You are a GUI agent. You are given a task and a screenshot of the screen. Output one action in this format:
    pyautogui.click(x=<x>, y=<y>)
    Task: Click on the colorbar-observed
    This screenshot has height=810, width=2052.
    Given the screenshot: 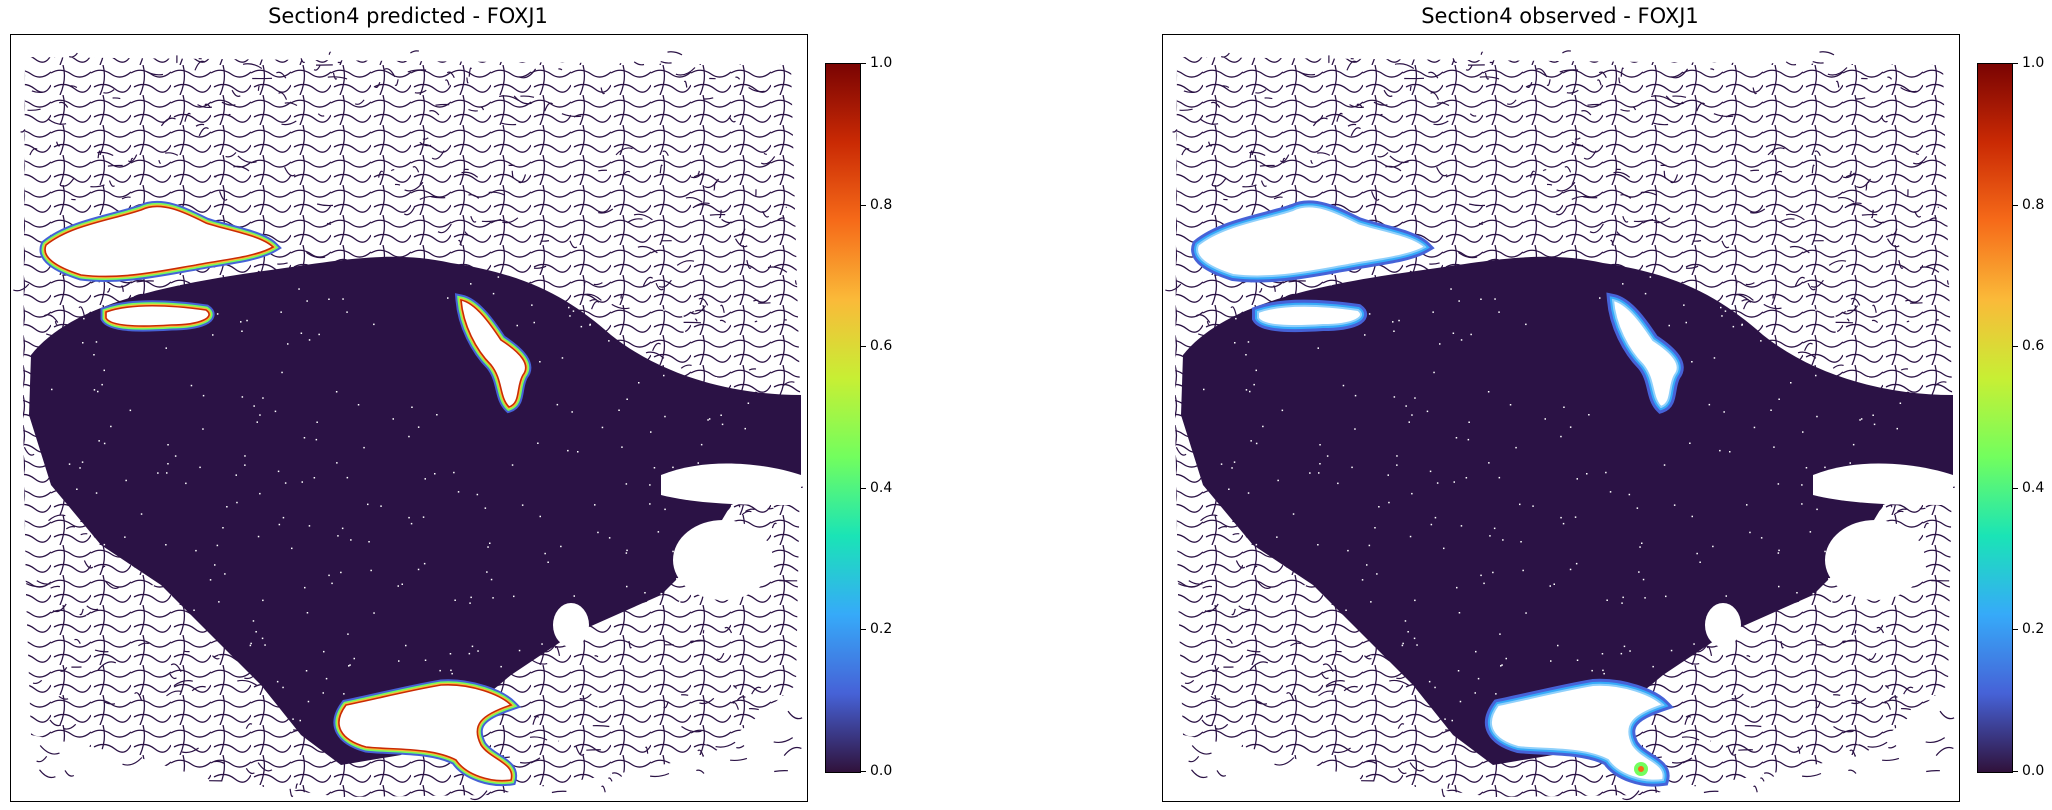 What is the action you would take?
    pyautogui.click(x=1995, y=418)
    